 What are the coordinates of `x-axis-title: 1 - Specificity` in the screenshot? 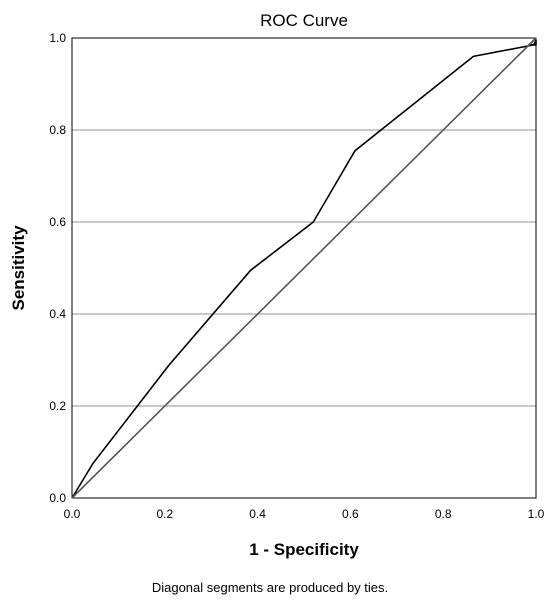 It's located at (304, 549).